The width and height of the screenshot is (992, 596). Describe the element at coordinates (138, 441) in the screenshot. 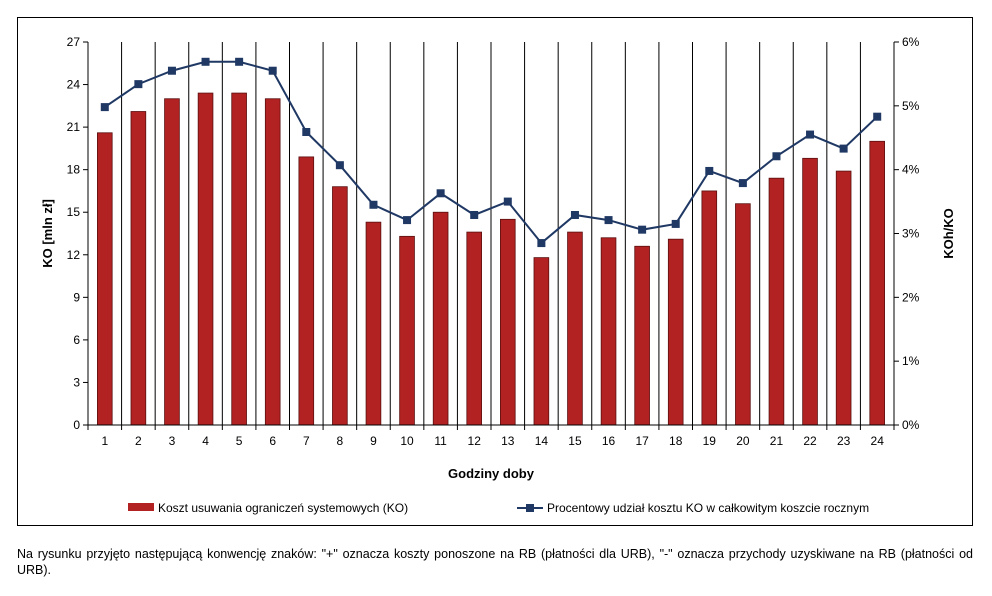

I see `x-tick-label: 2` at that location.